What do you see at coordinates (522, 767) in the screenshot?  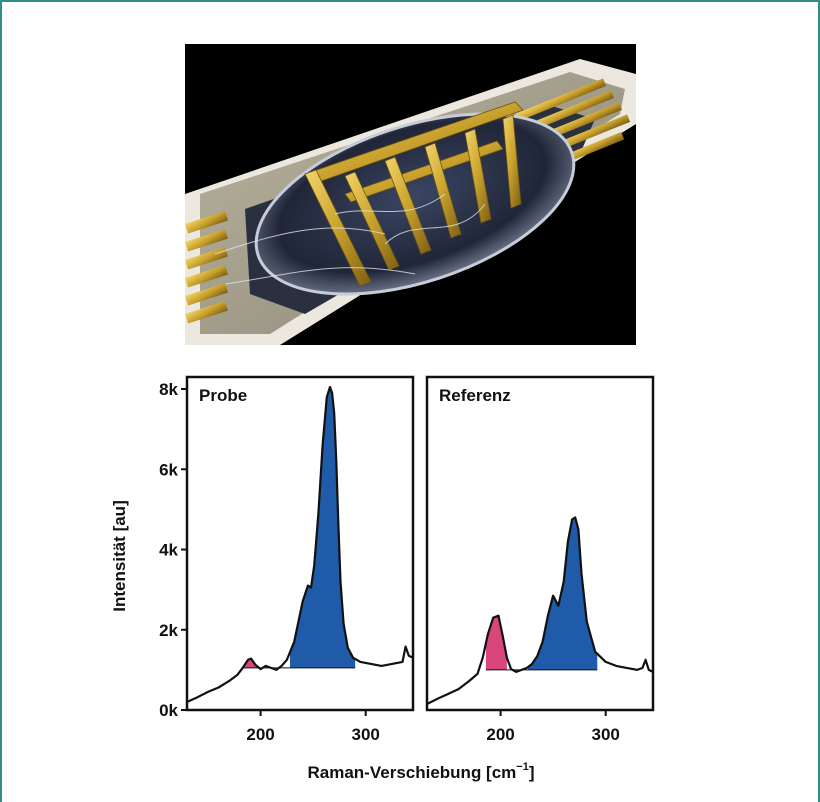 I see `x-axis-label-superscript: −1` at bounding box center [522, 767].